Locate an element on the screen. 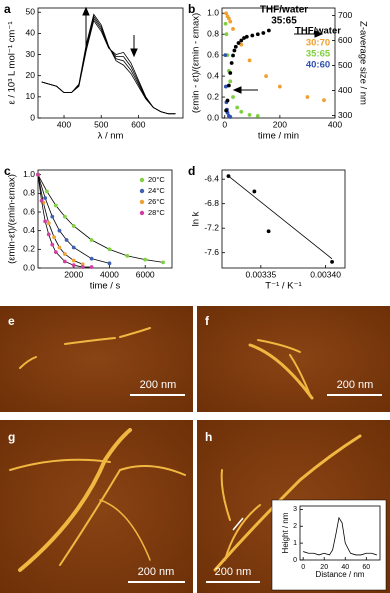 The height and width of the screenshot is (593, 390). panel-label: e is located at coordinates (11, 321).